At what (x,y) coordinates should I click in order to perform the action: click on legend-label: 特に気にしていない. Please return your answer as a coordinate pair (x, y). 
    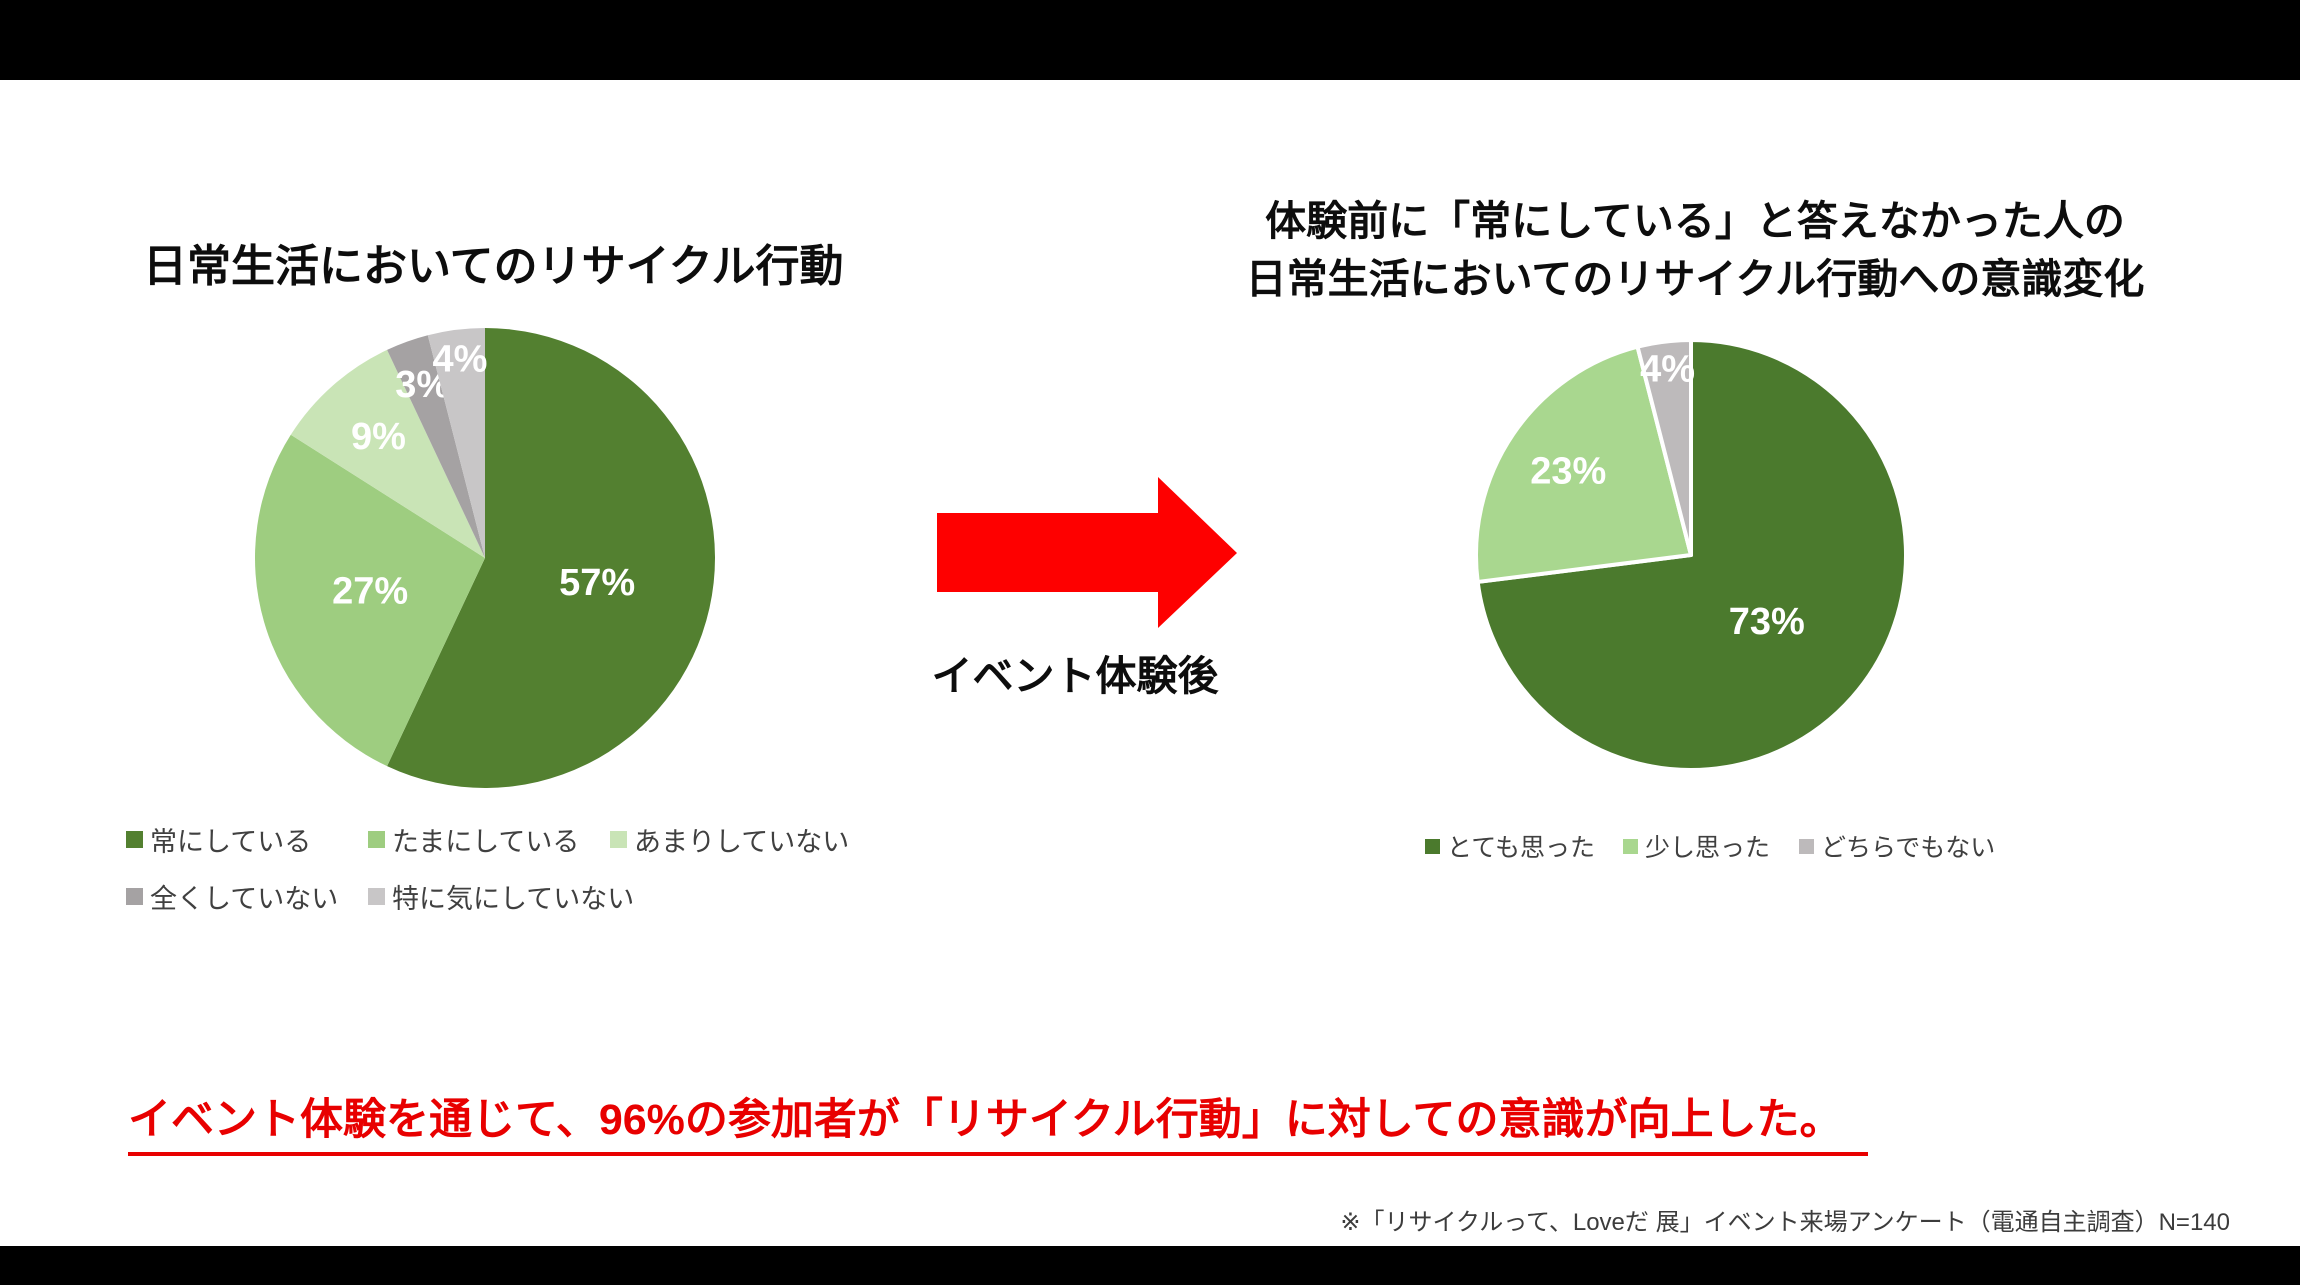
    Looking at the image, I should click on (513, 899).